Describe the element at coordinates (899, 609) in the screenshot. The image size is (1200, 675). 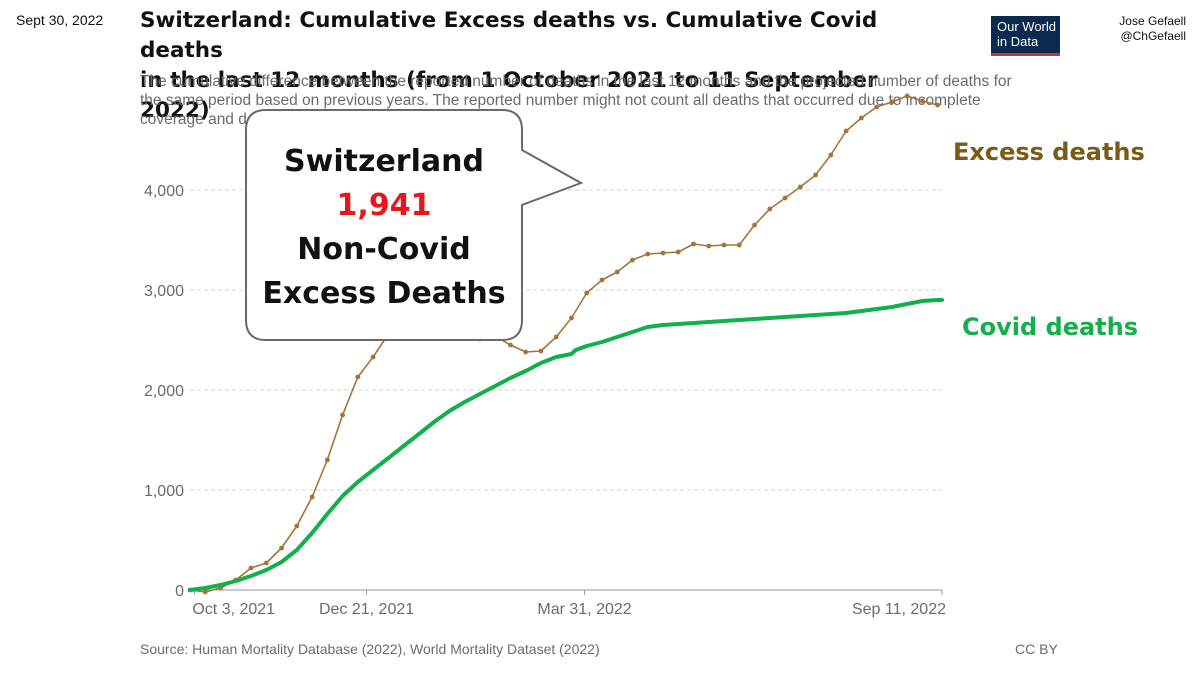
I see `x-tick-label: Sep 11, 2022` at that location.